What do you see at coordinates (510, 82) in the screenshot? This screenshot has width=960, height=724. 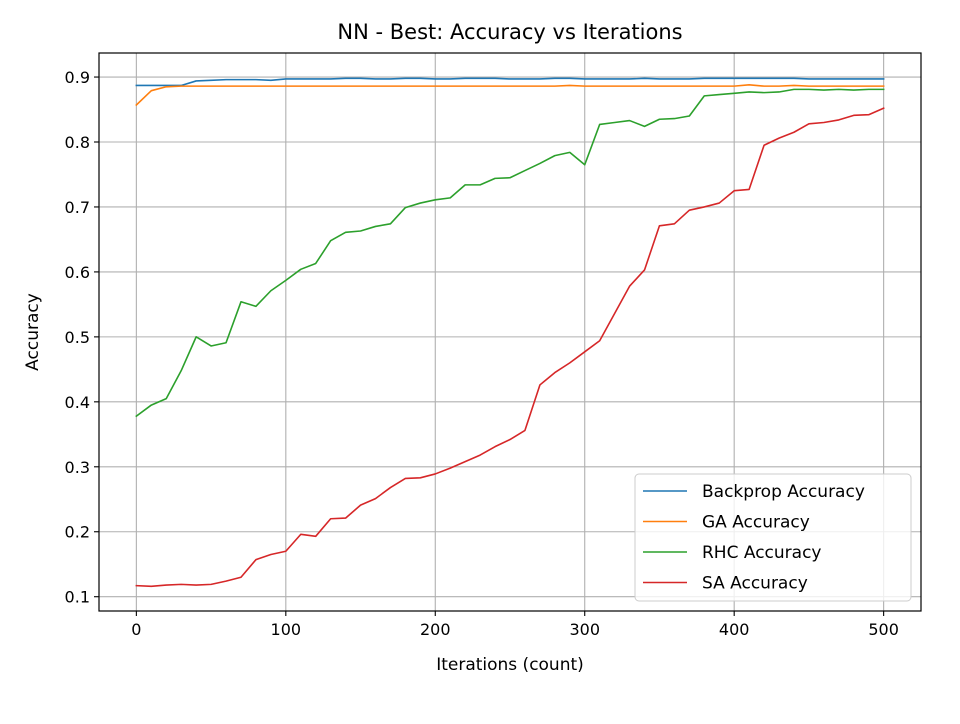 I see `series-line-backprop-accuracy` at bounding box center [510, 82].